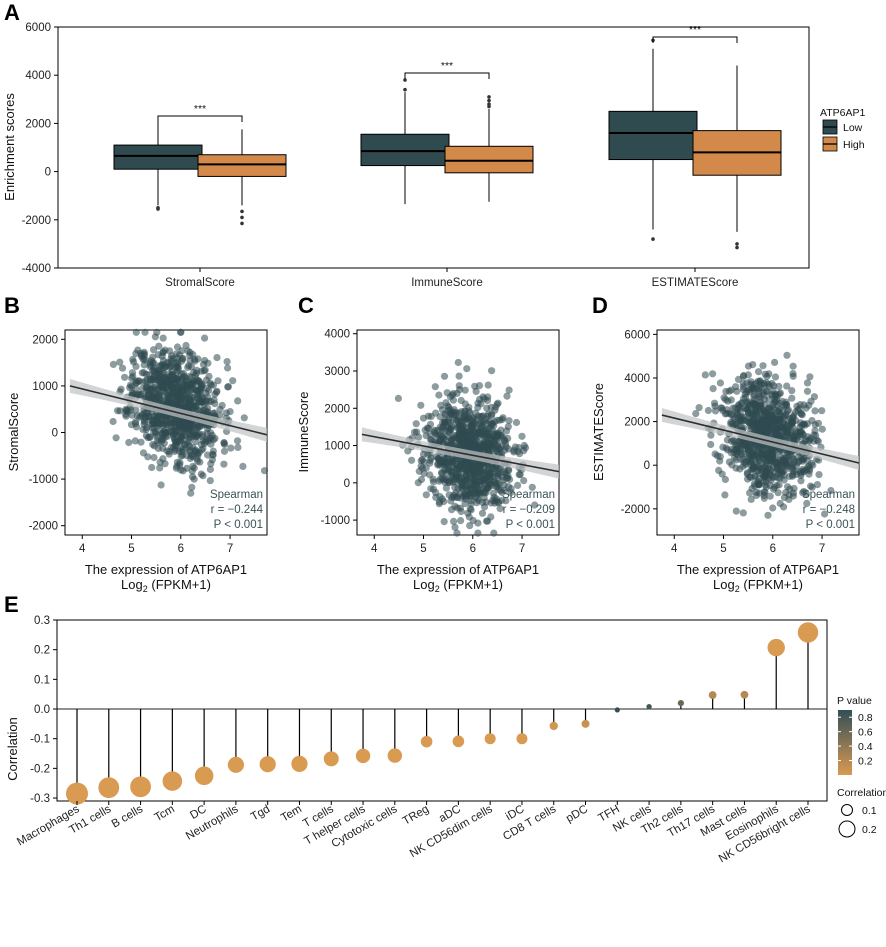 The image size is (886, 947). Describe the element at coordinates (204, 776) in the screenshot. I see `dot-DC` at that location.